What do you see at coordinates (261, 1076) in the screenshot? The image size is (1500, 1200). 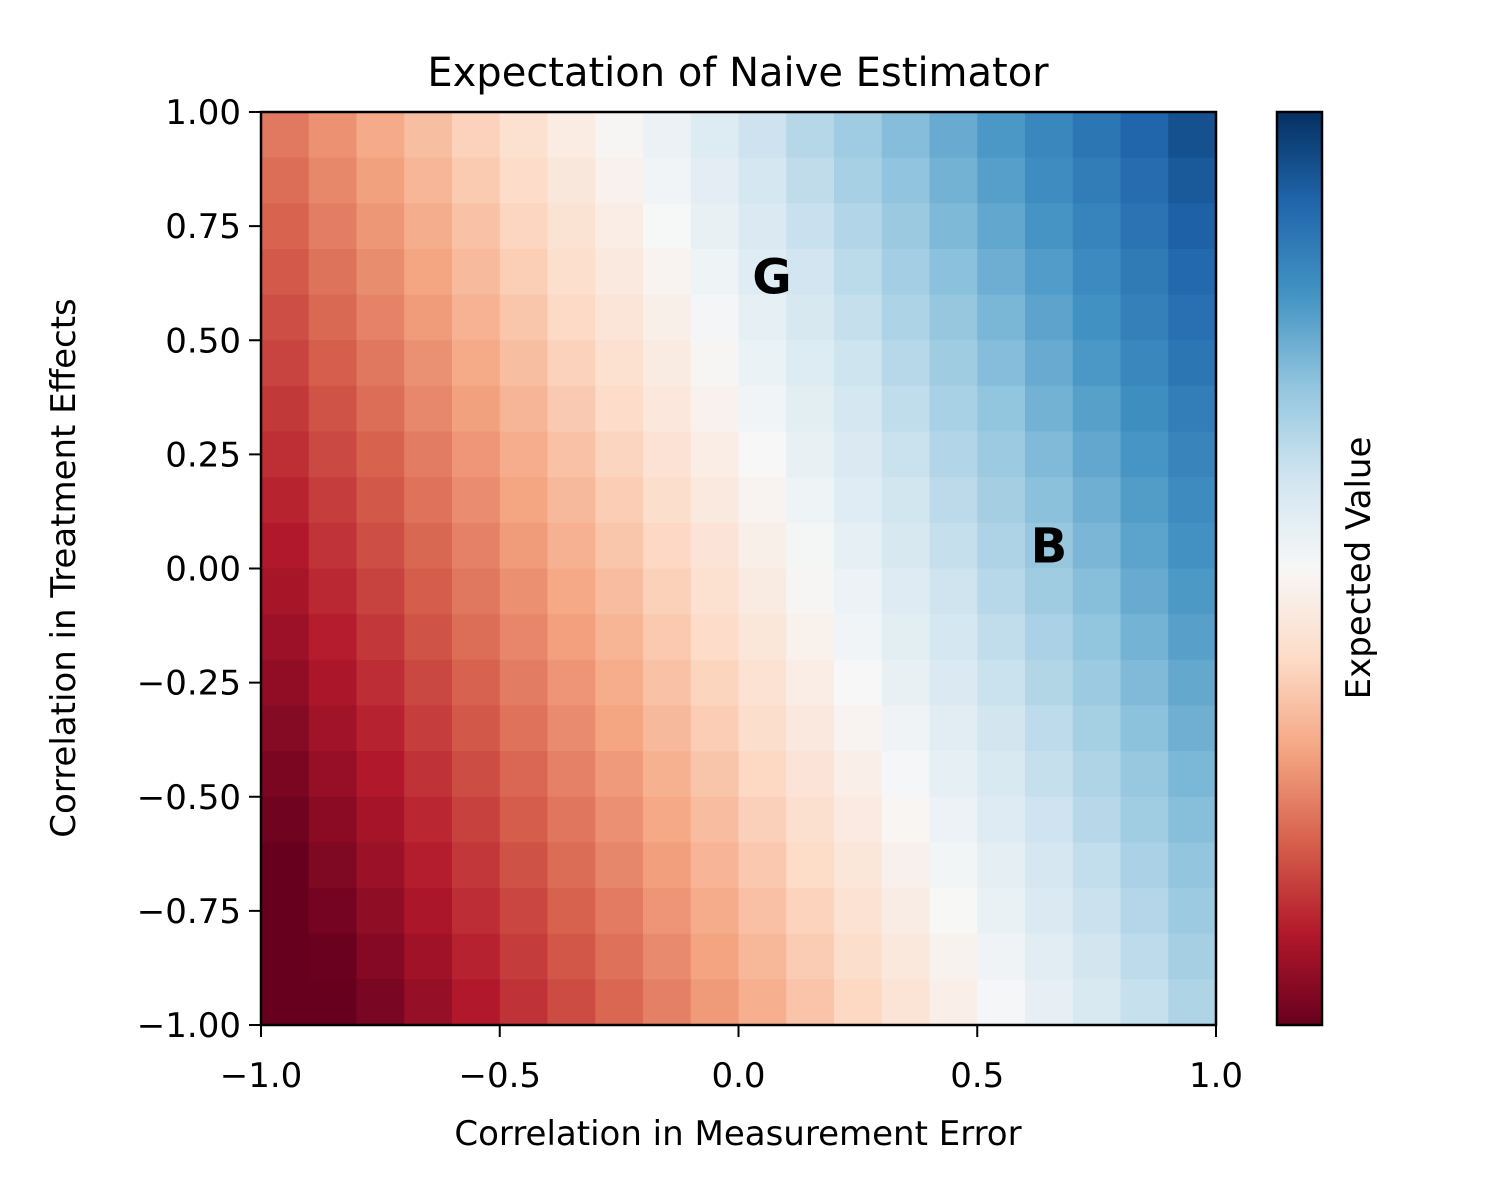 I see `x-tick-label: −1.0` at bounding box center [261, 1076].